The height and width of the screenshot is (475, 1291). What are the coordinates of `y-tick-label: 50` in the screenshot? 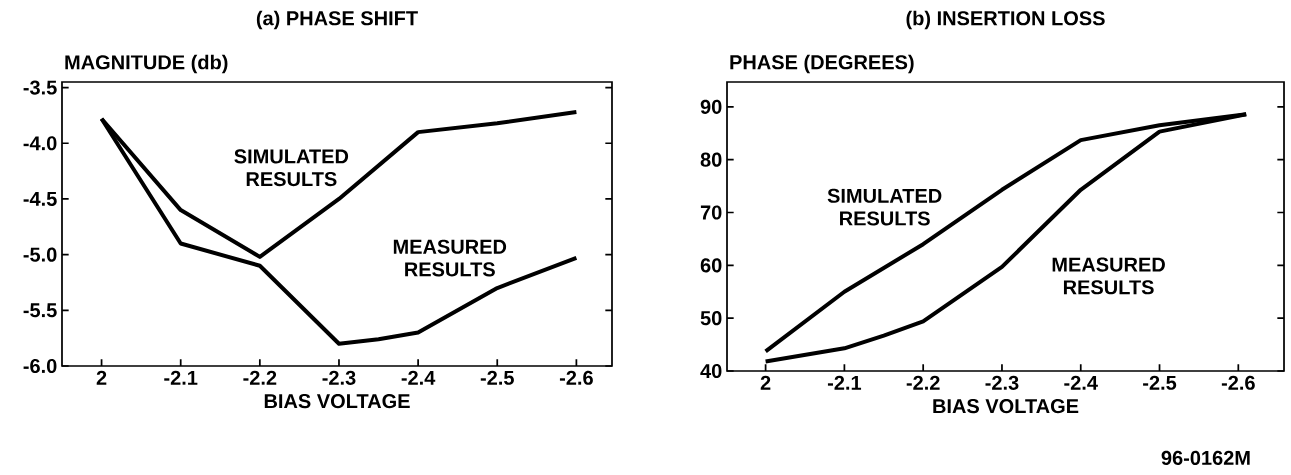 It's located at (711, 318).